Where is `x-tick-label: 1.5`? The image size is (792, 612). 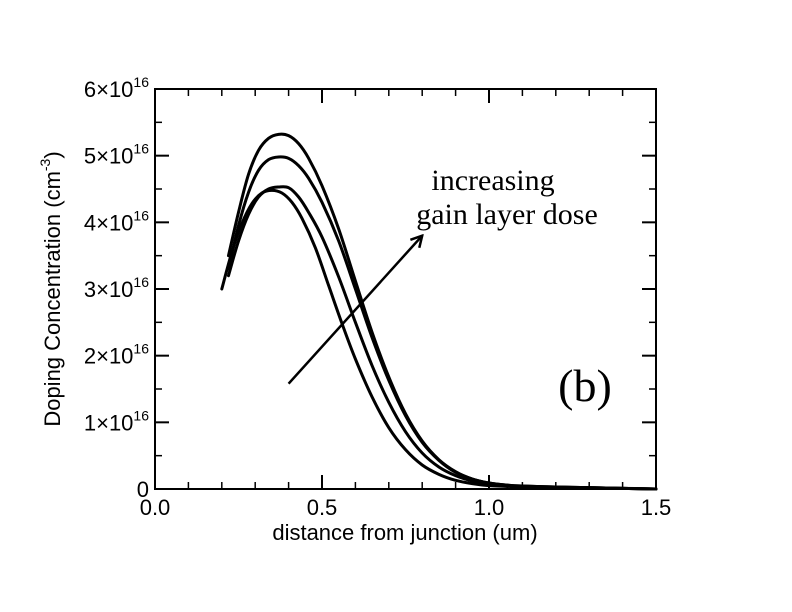 x-tick-label: 1.5 is located at coordinates (656, 507).